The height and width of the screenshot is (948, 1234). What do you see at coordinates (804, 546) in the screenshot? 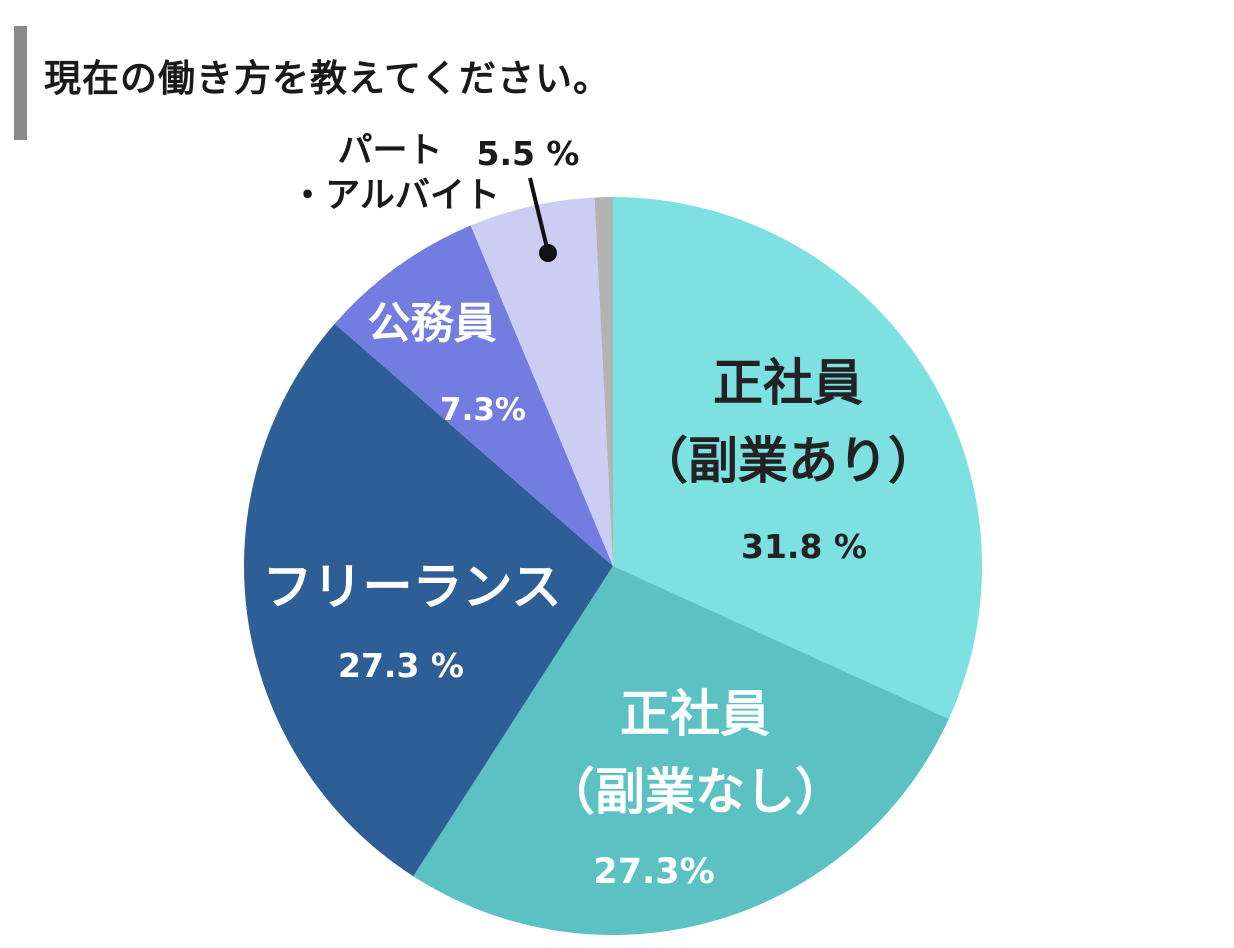
I see `slice-value-label: 31.8 %` at bounding box center [804, 546].